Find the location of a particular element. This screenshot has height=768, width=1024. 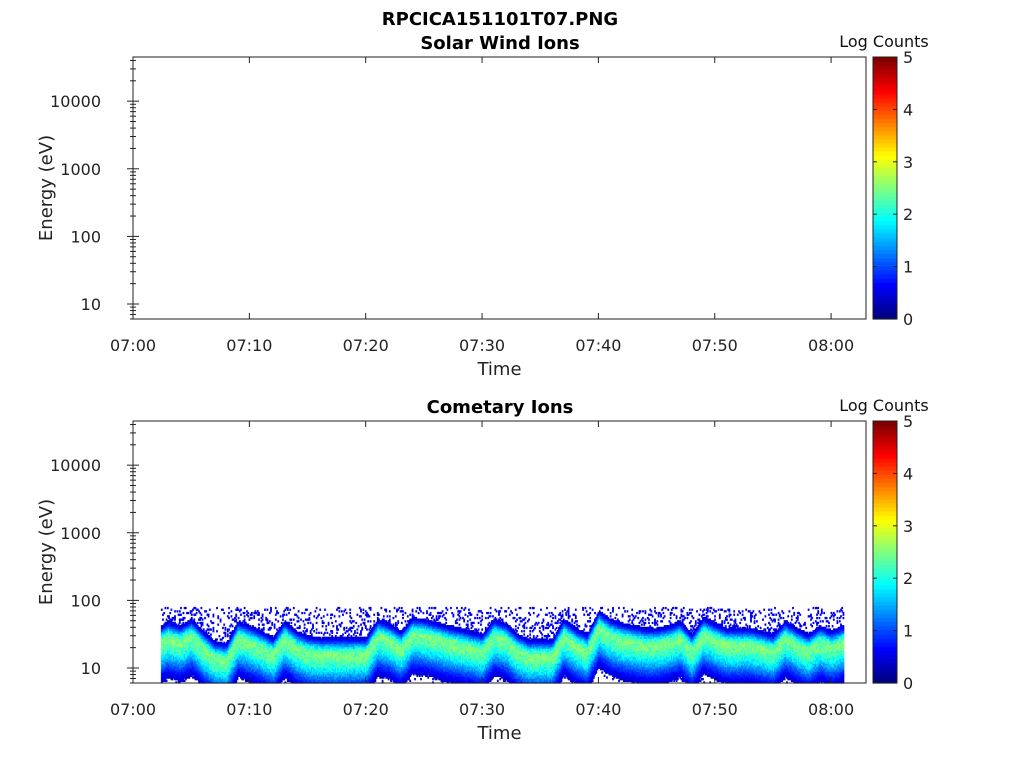

panel-title: Solar Wind Ions is located at coordinates (499, 43).